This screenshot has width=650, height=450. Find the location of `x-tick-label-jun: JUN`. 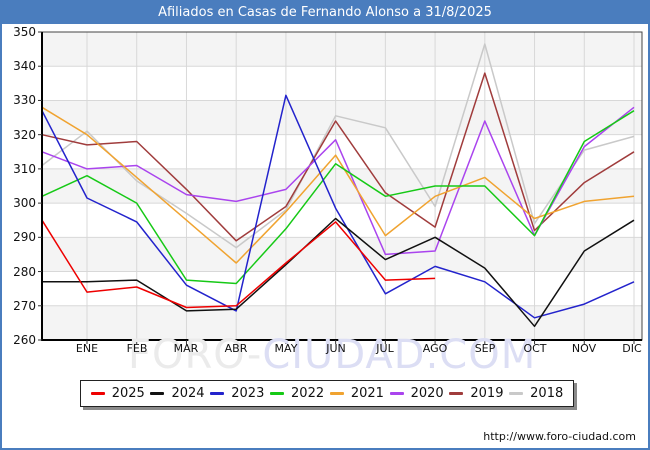

x-tick-label-jun: JUN is located at coordinates (336, 348).